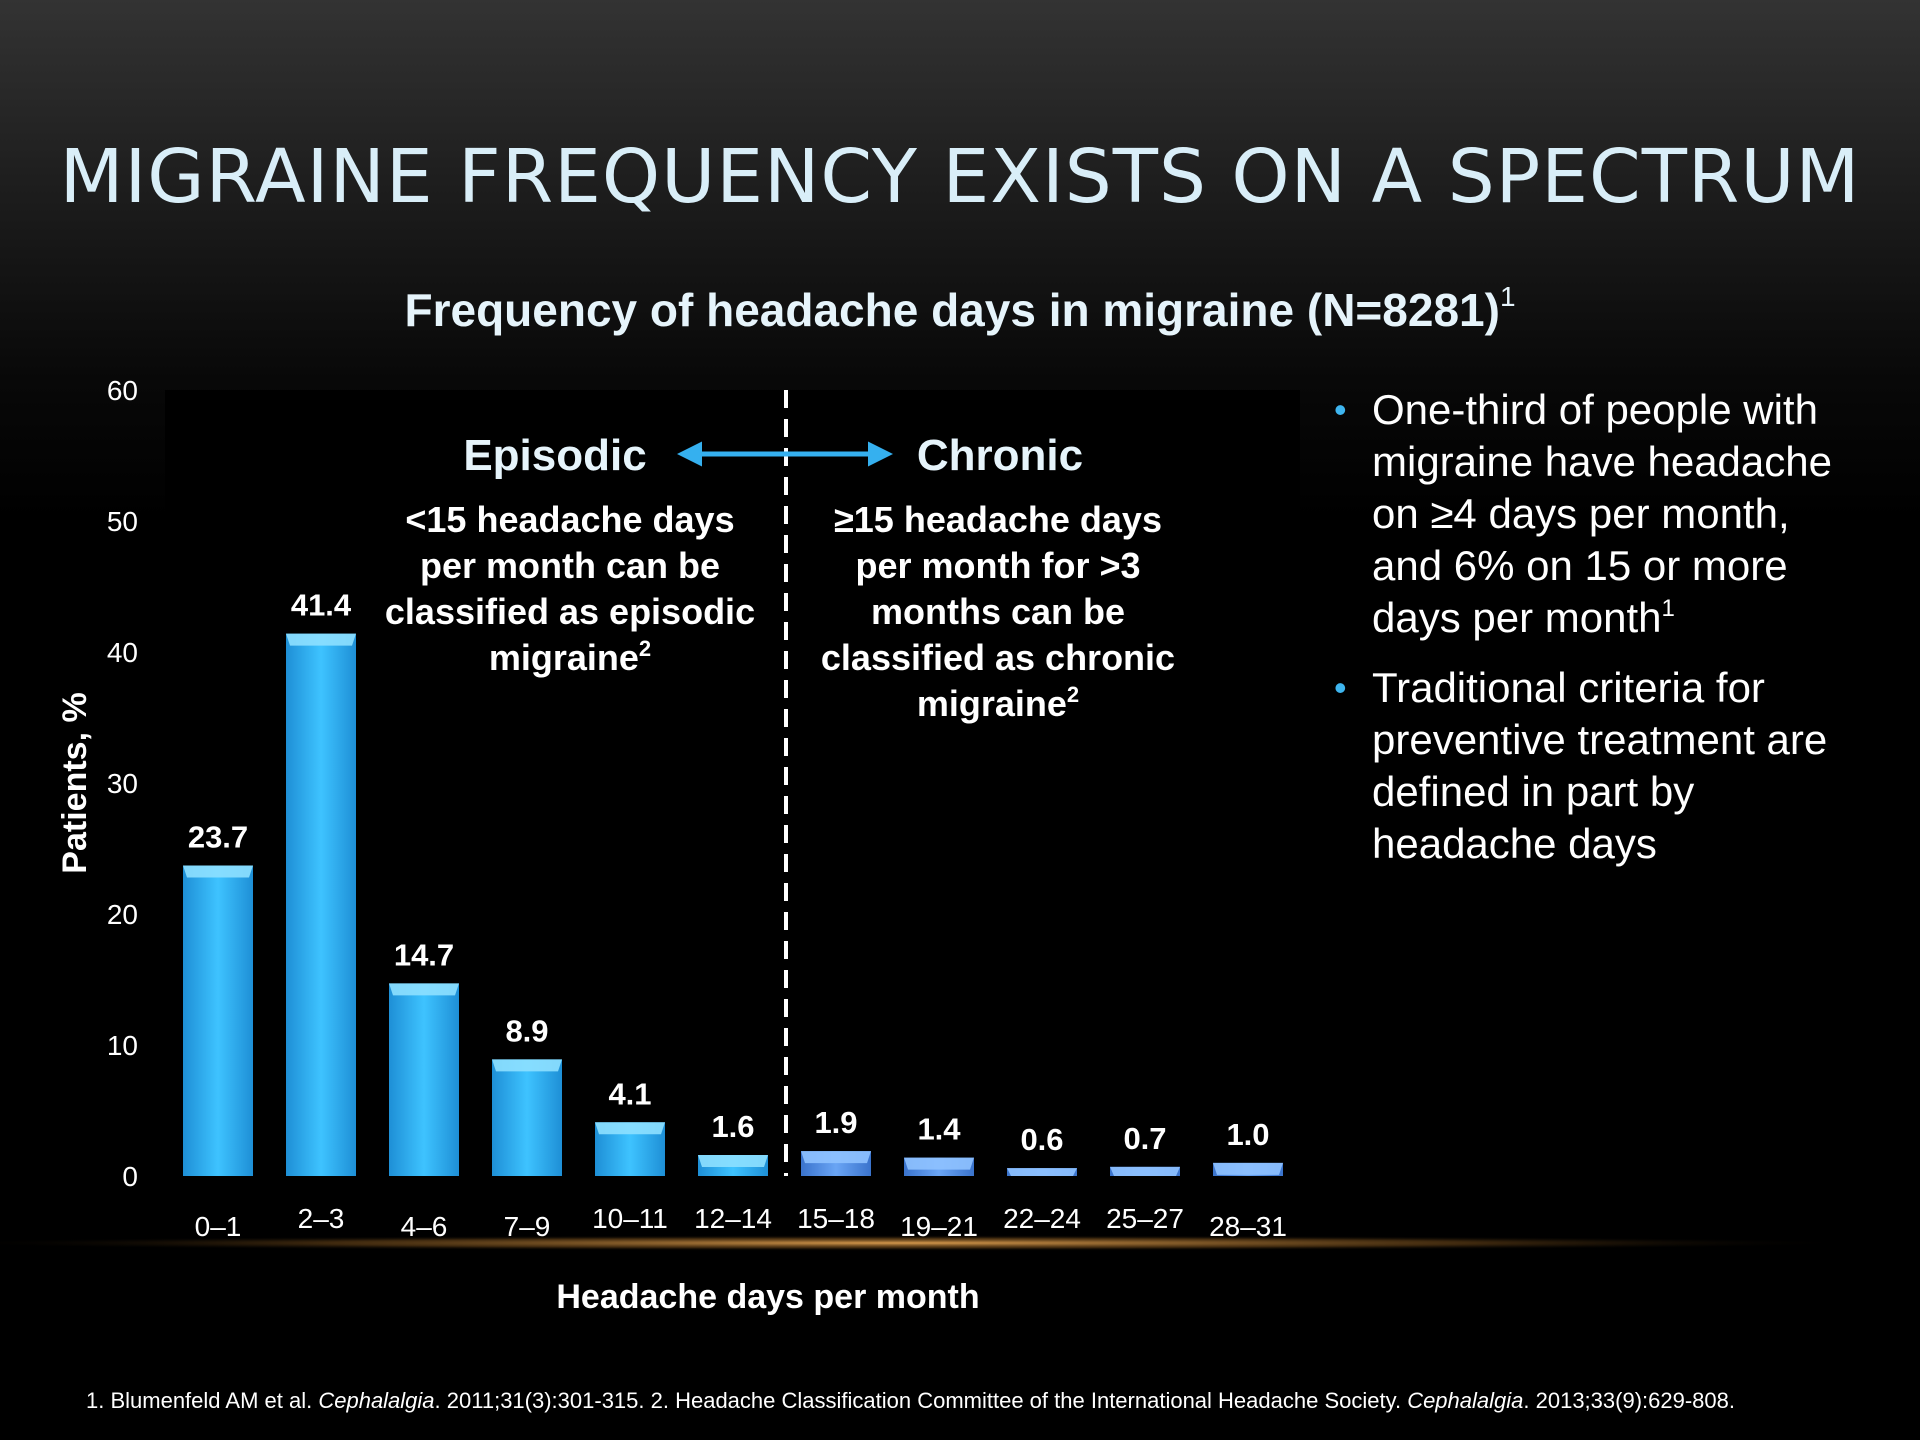 The height and width of the screenshot is (1440, 1920). Describe the element at coordinates (1248, 1226) in the screenshot. I see `x-tick-label: 28–31` at that location.